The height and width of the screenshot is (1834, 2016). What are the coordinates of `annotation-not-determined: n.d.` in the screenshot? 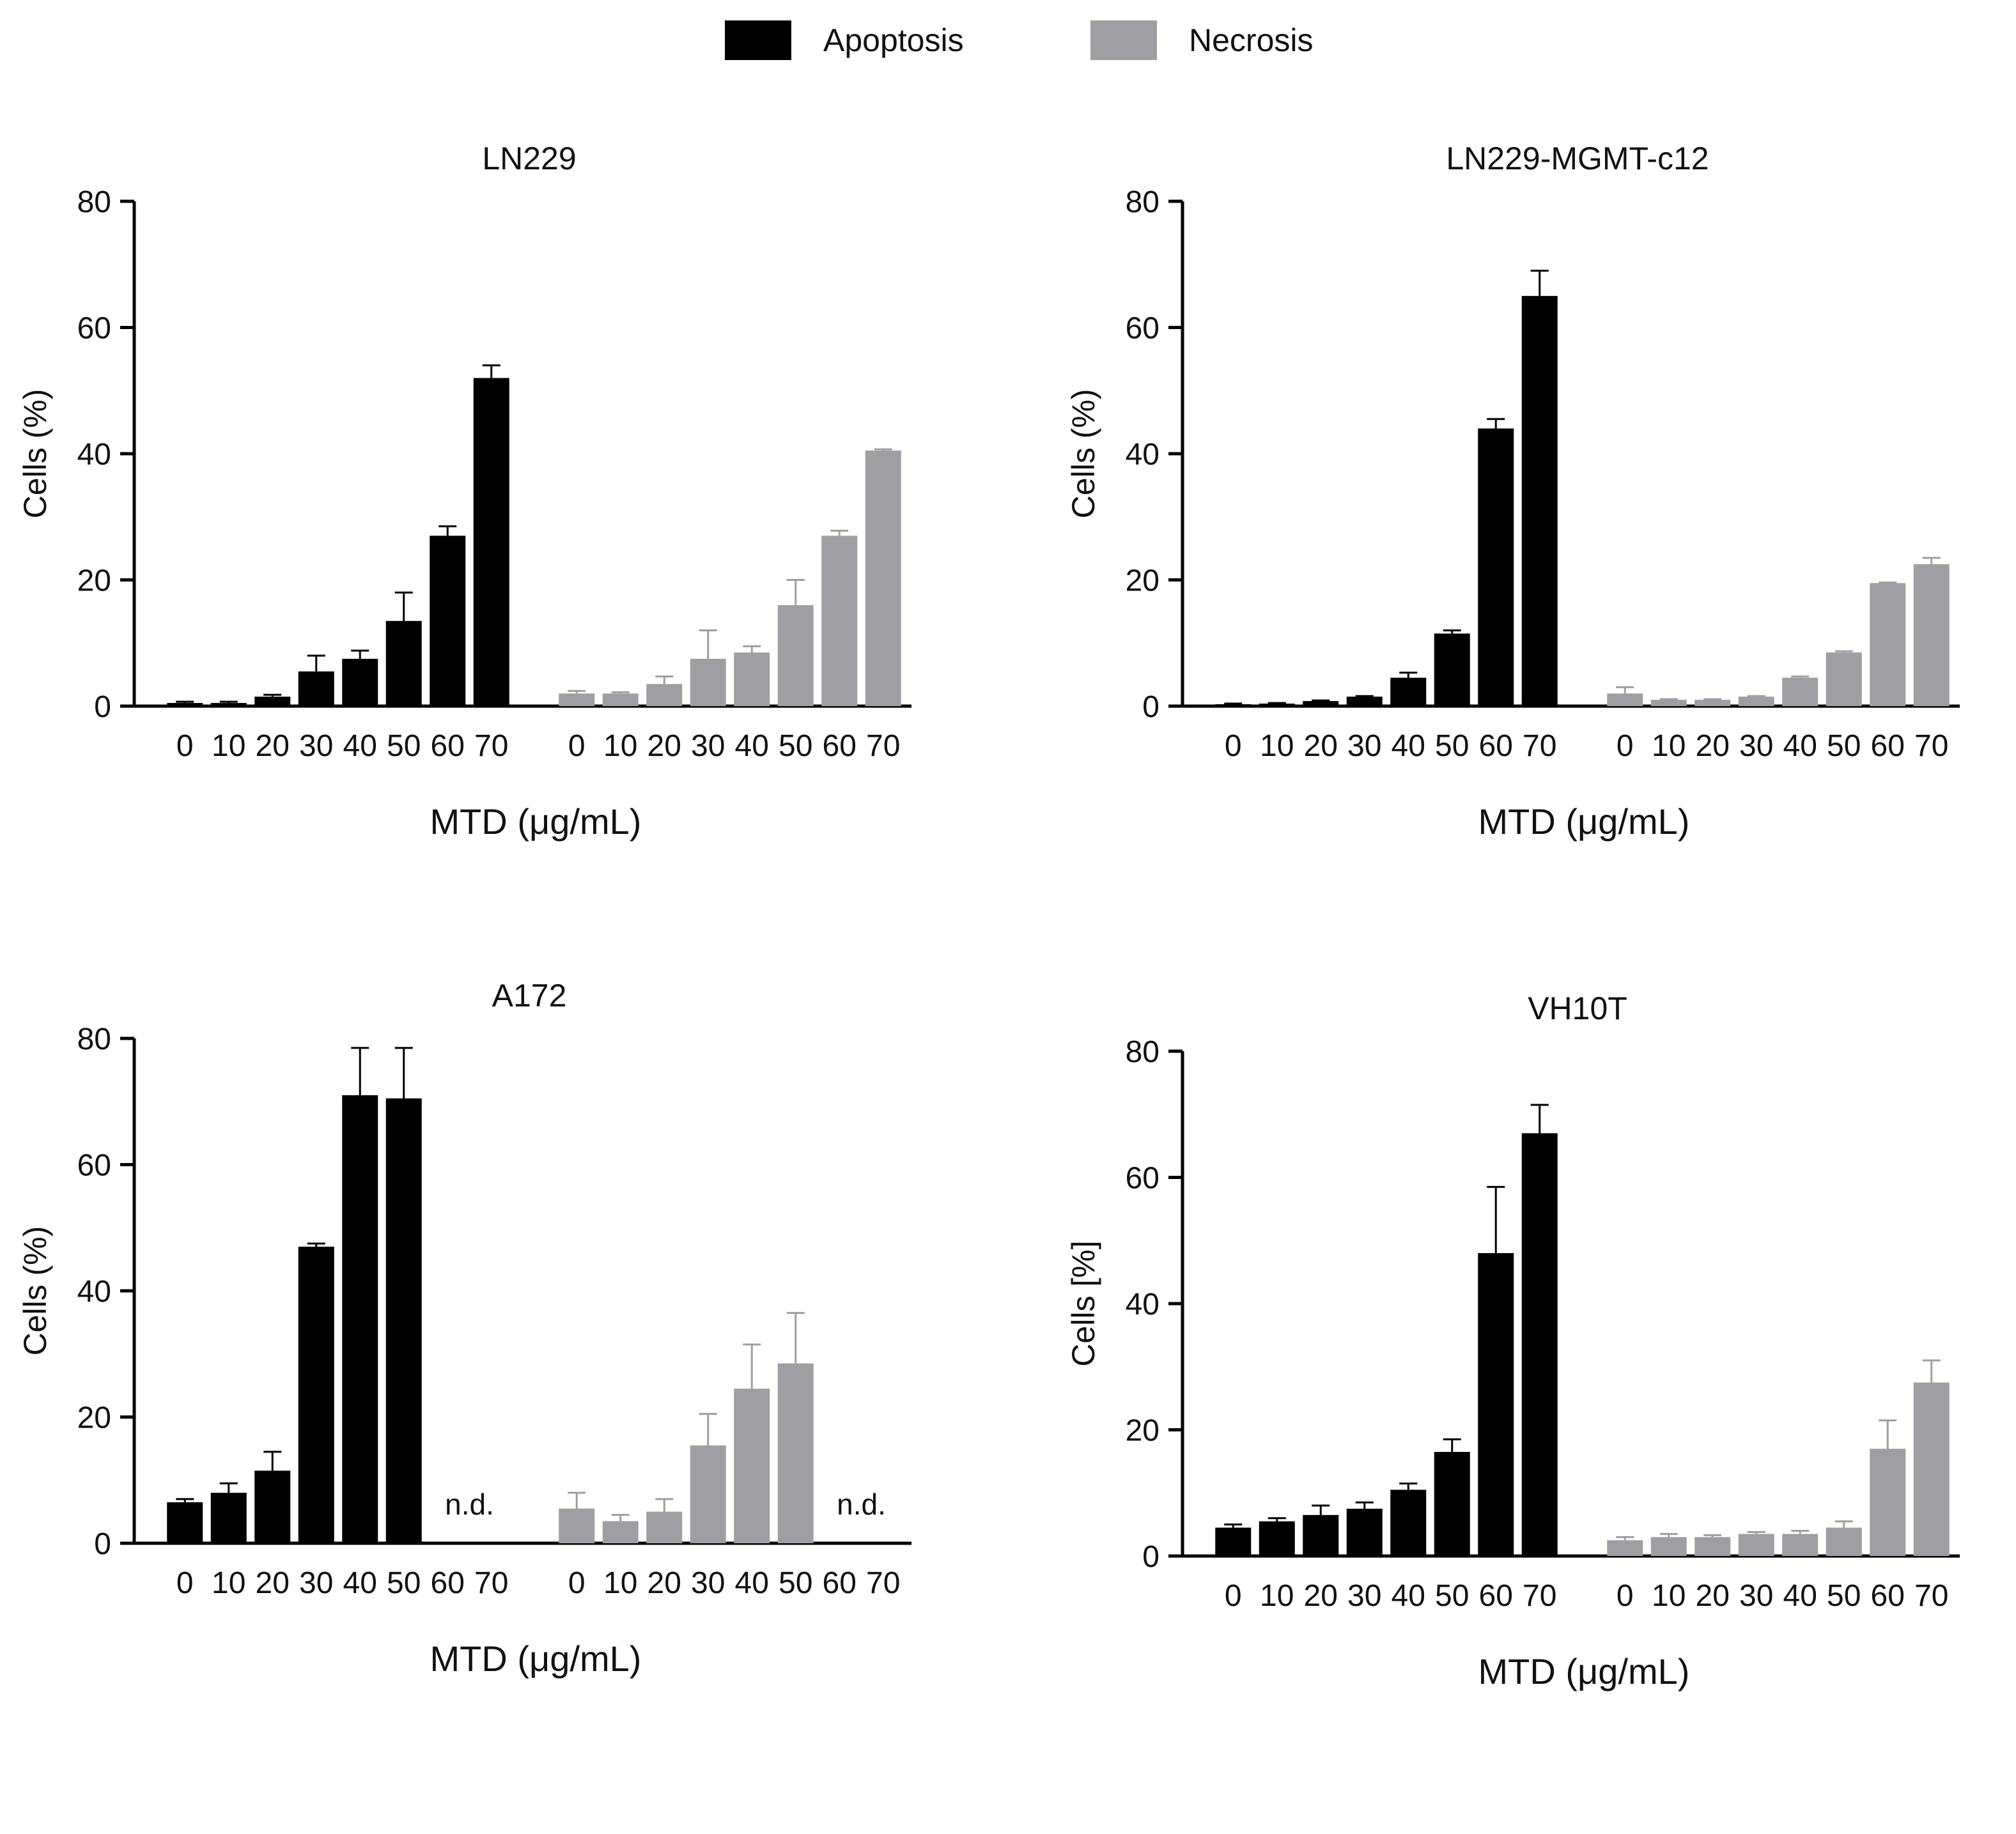 It's located at (861, 1504).